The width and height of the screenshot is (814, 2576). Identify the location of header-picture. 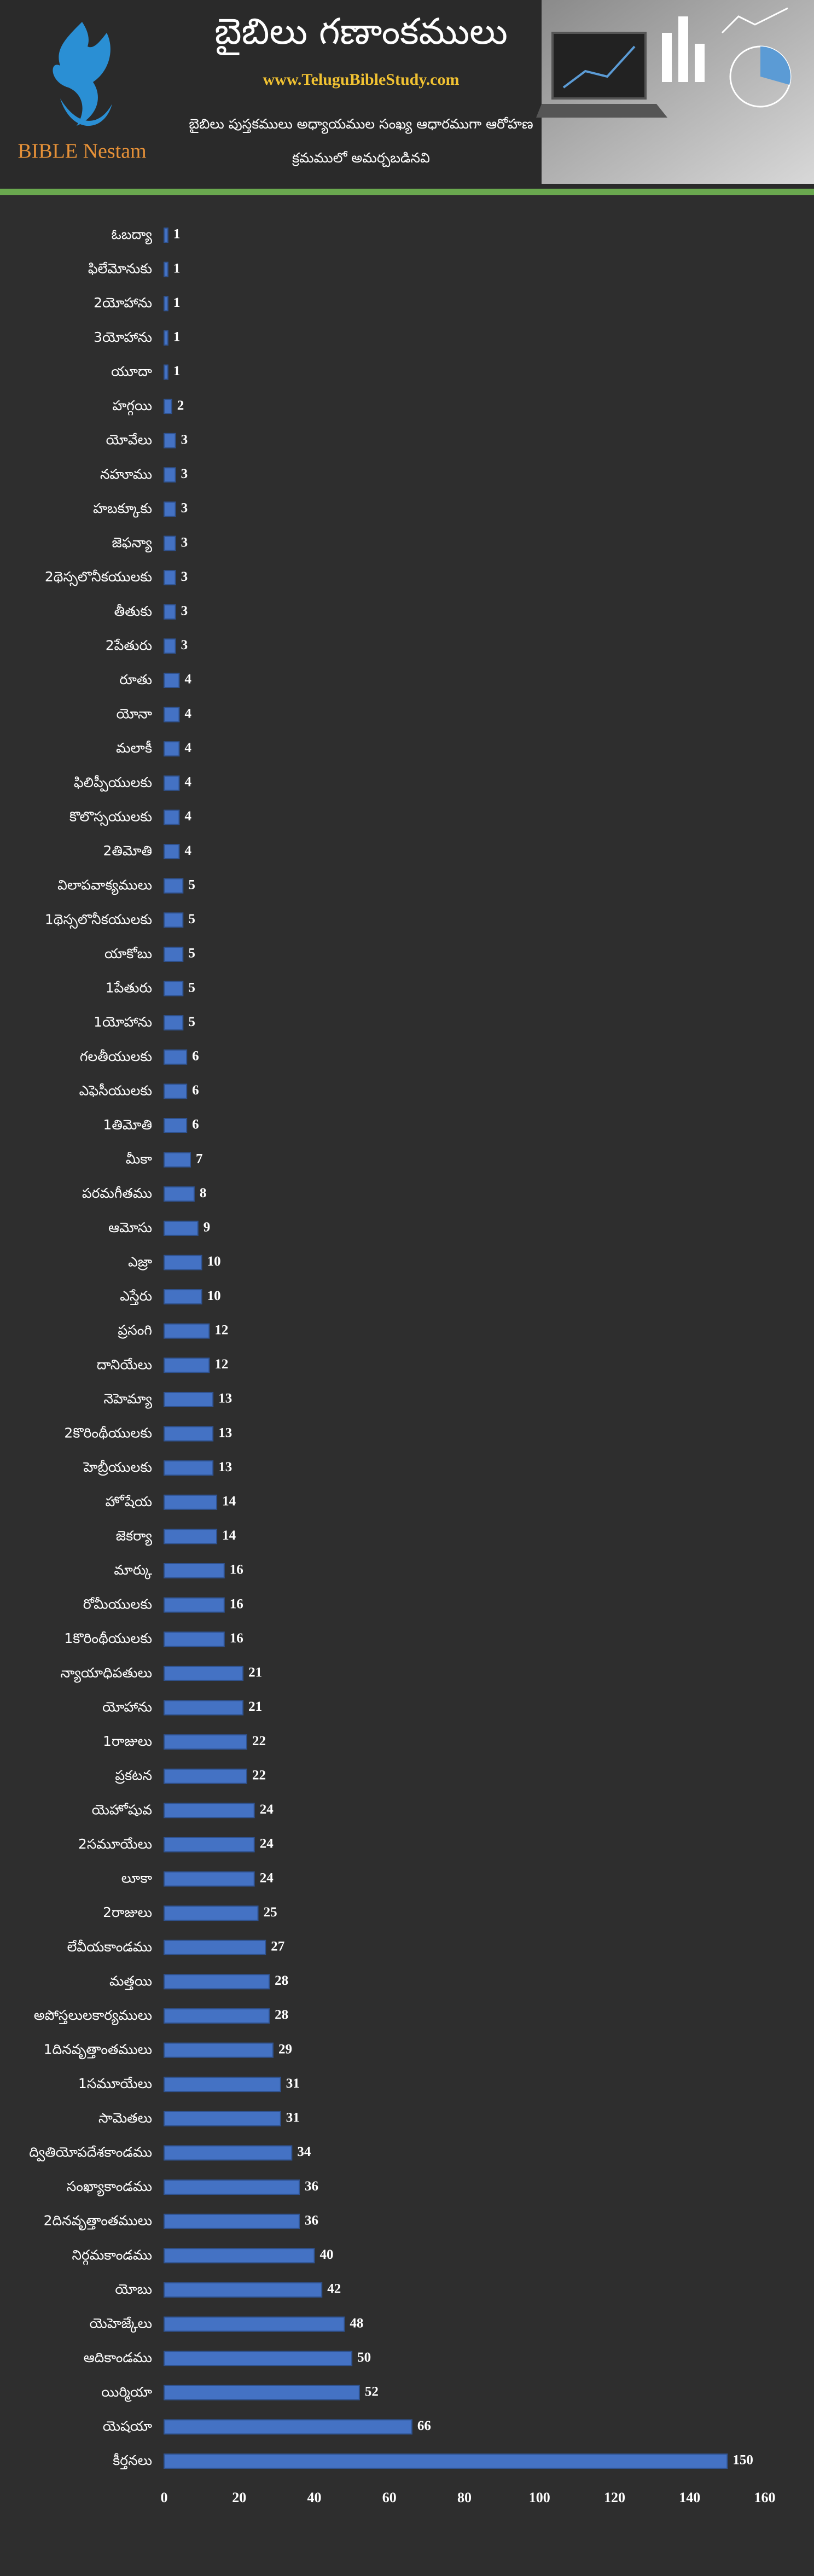
(675, 92).